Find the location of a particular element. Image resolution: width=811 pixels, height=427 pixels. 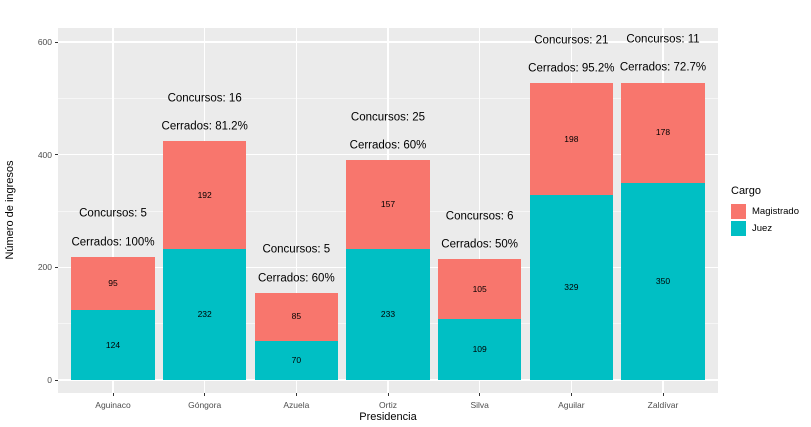

annotation-cerrados-aguinaco: Cerrados: 100% is located at coordinates (113, 241).